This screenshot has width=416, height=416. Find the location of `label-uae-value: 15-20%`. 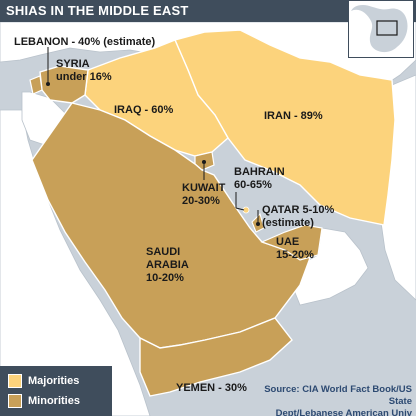

label-uae-value: 15-20% is located at coordinates (295, 255).